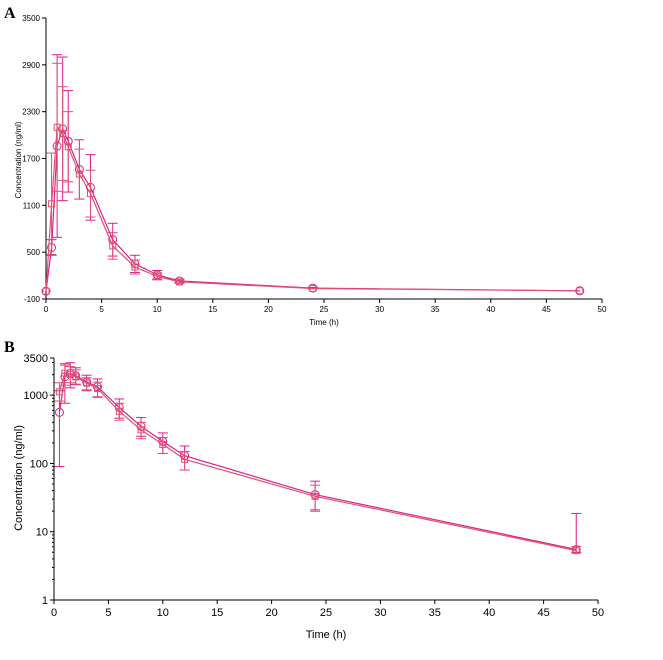 The width and height of the screenshot is (663, 660). Describe the element at coordinates (271, 613) in the screenshot. I see `panel-b-x-tick-label: 20` at that location.